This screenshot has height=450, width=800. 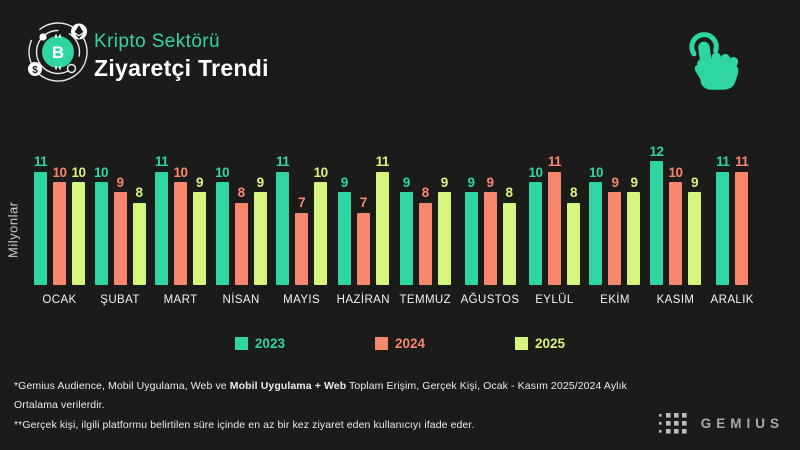 I want to click on bar-value-label: 7, so click(x=302, y=203).